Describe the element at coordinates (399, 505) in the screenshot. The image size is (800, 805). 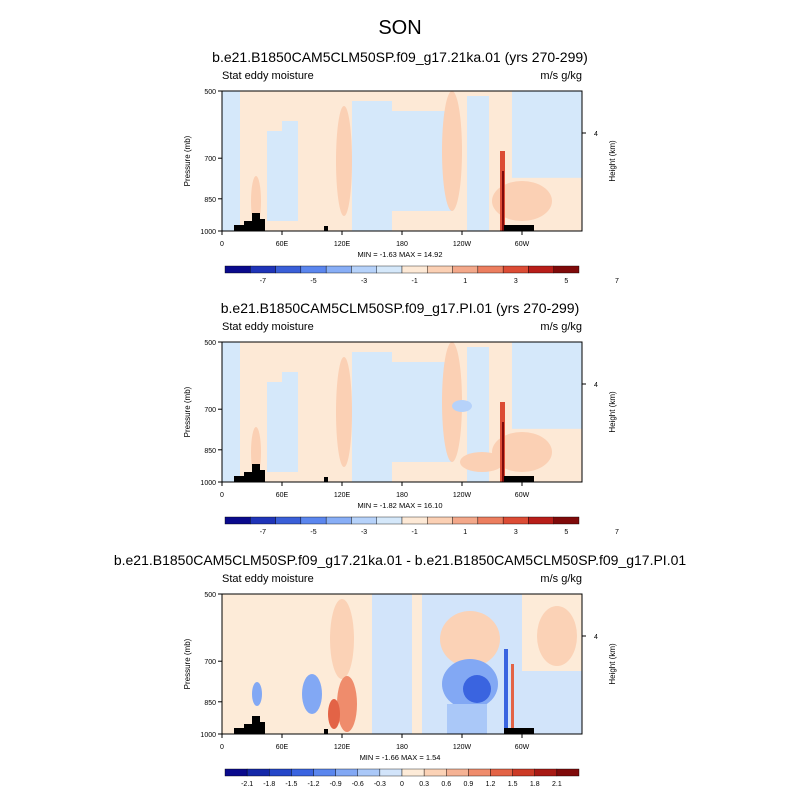
I see `stats-text: MIN = -1.82 MAX = 16.10` at that location.